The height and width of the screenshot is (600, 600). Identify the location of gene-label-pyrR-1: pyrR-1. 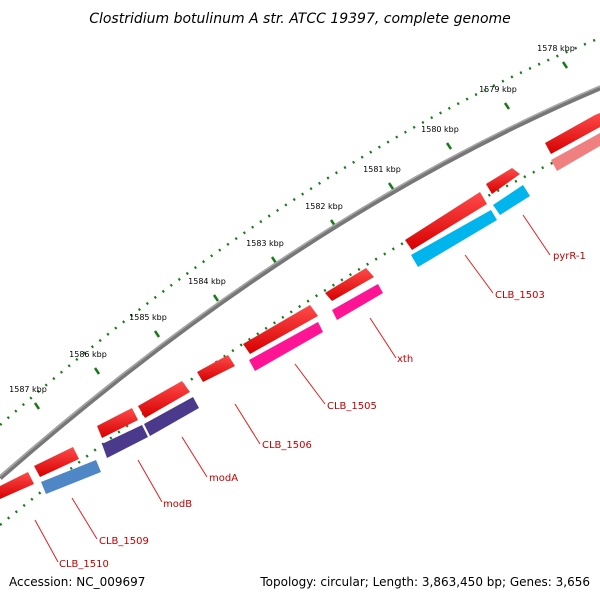
(569, 256).